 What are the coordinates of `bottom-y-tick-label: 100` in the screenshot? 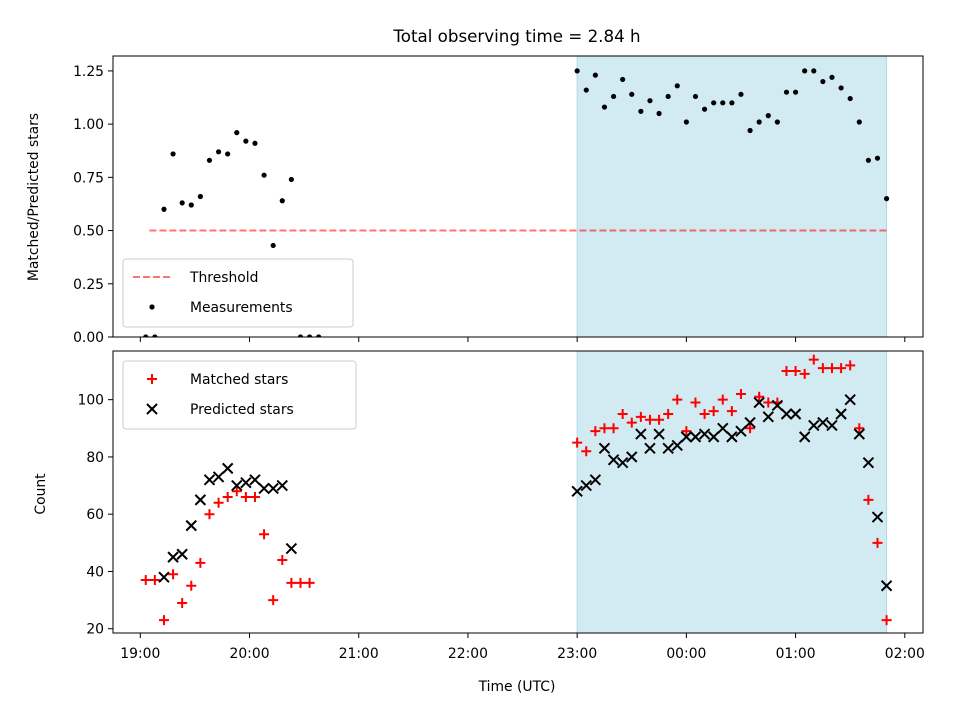 It's located at (90, 401).